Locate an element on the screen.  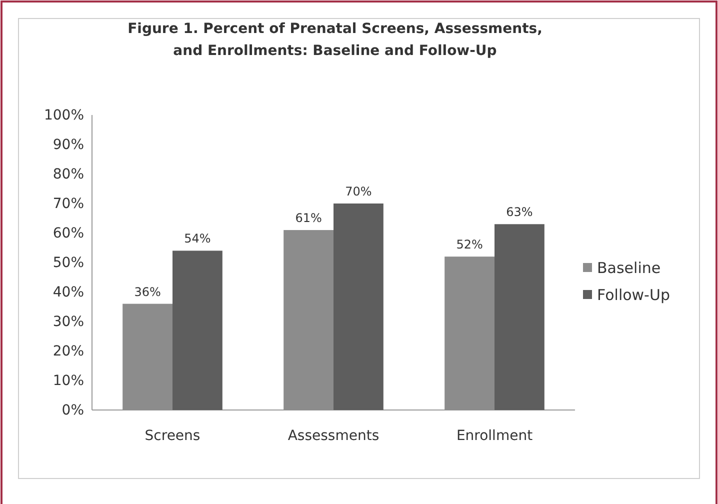
data-label: 54% is located at coordinates (197, 239).